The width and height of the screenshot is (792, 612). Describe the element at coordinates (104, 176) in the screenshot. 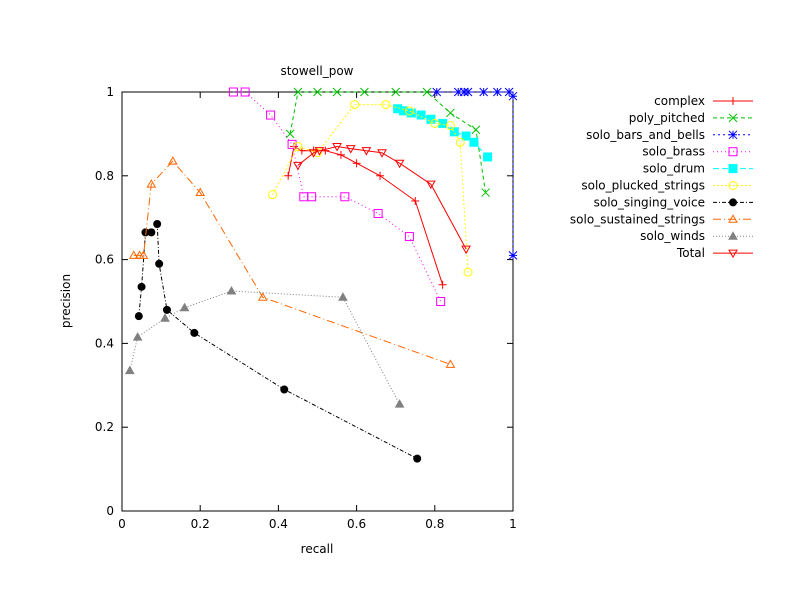

I see `y-tick-label: 0.8` at that location.